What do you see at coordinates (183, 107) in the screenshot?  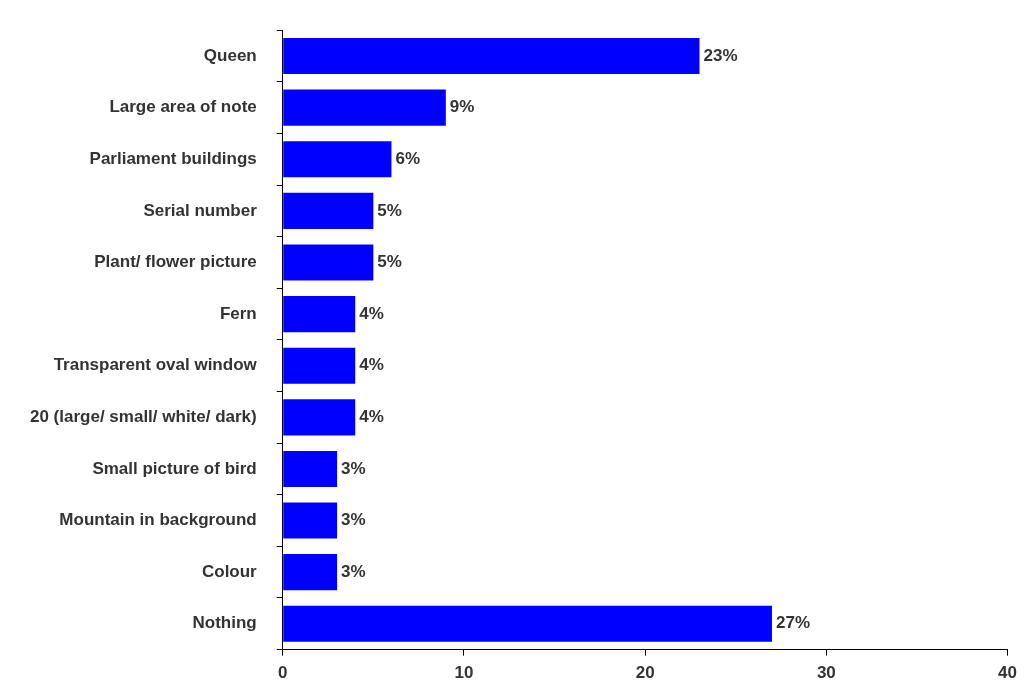 I see `y-tick-label: Large area of note` at bounding box center [183, 107].